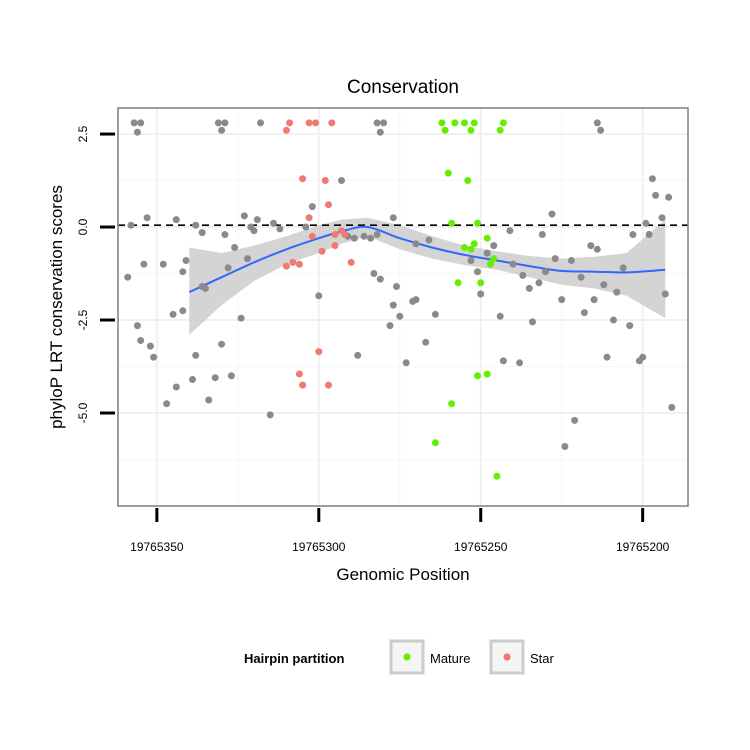 The width and height of the screenshot is (750, 750). What do you see at coordinates (450, 658) in the screenshot?
I see `legend-label-mature: Mature` at bounding box center [450, 658].